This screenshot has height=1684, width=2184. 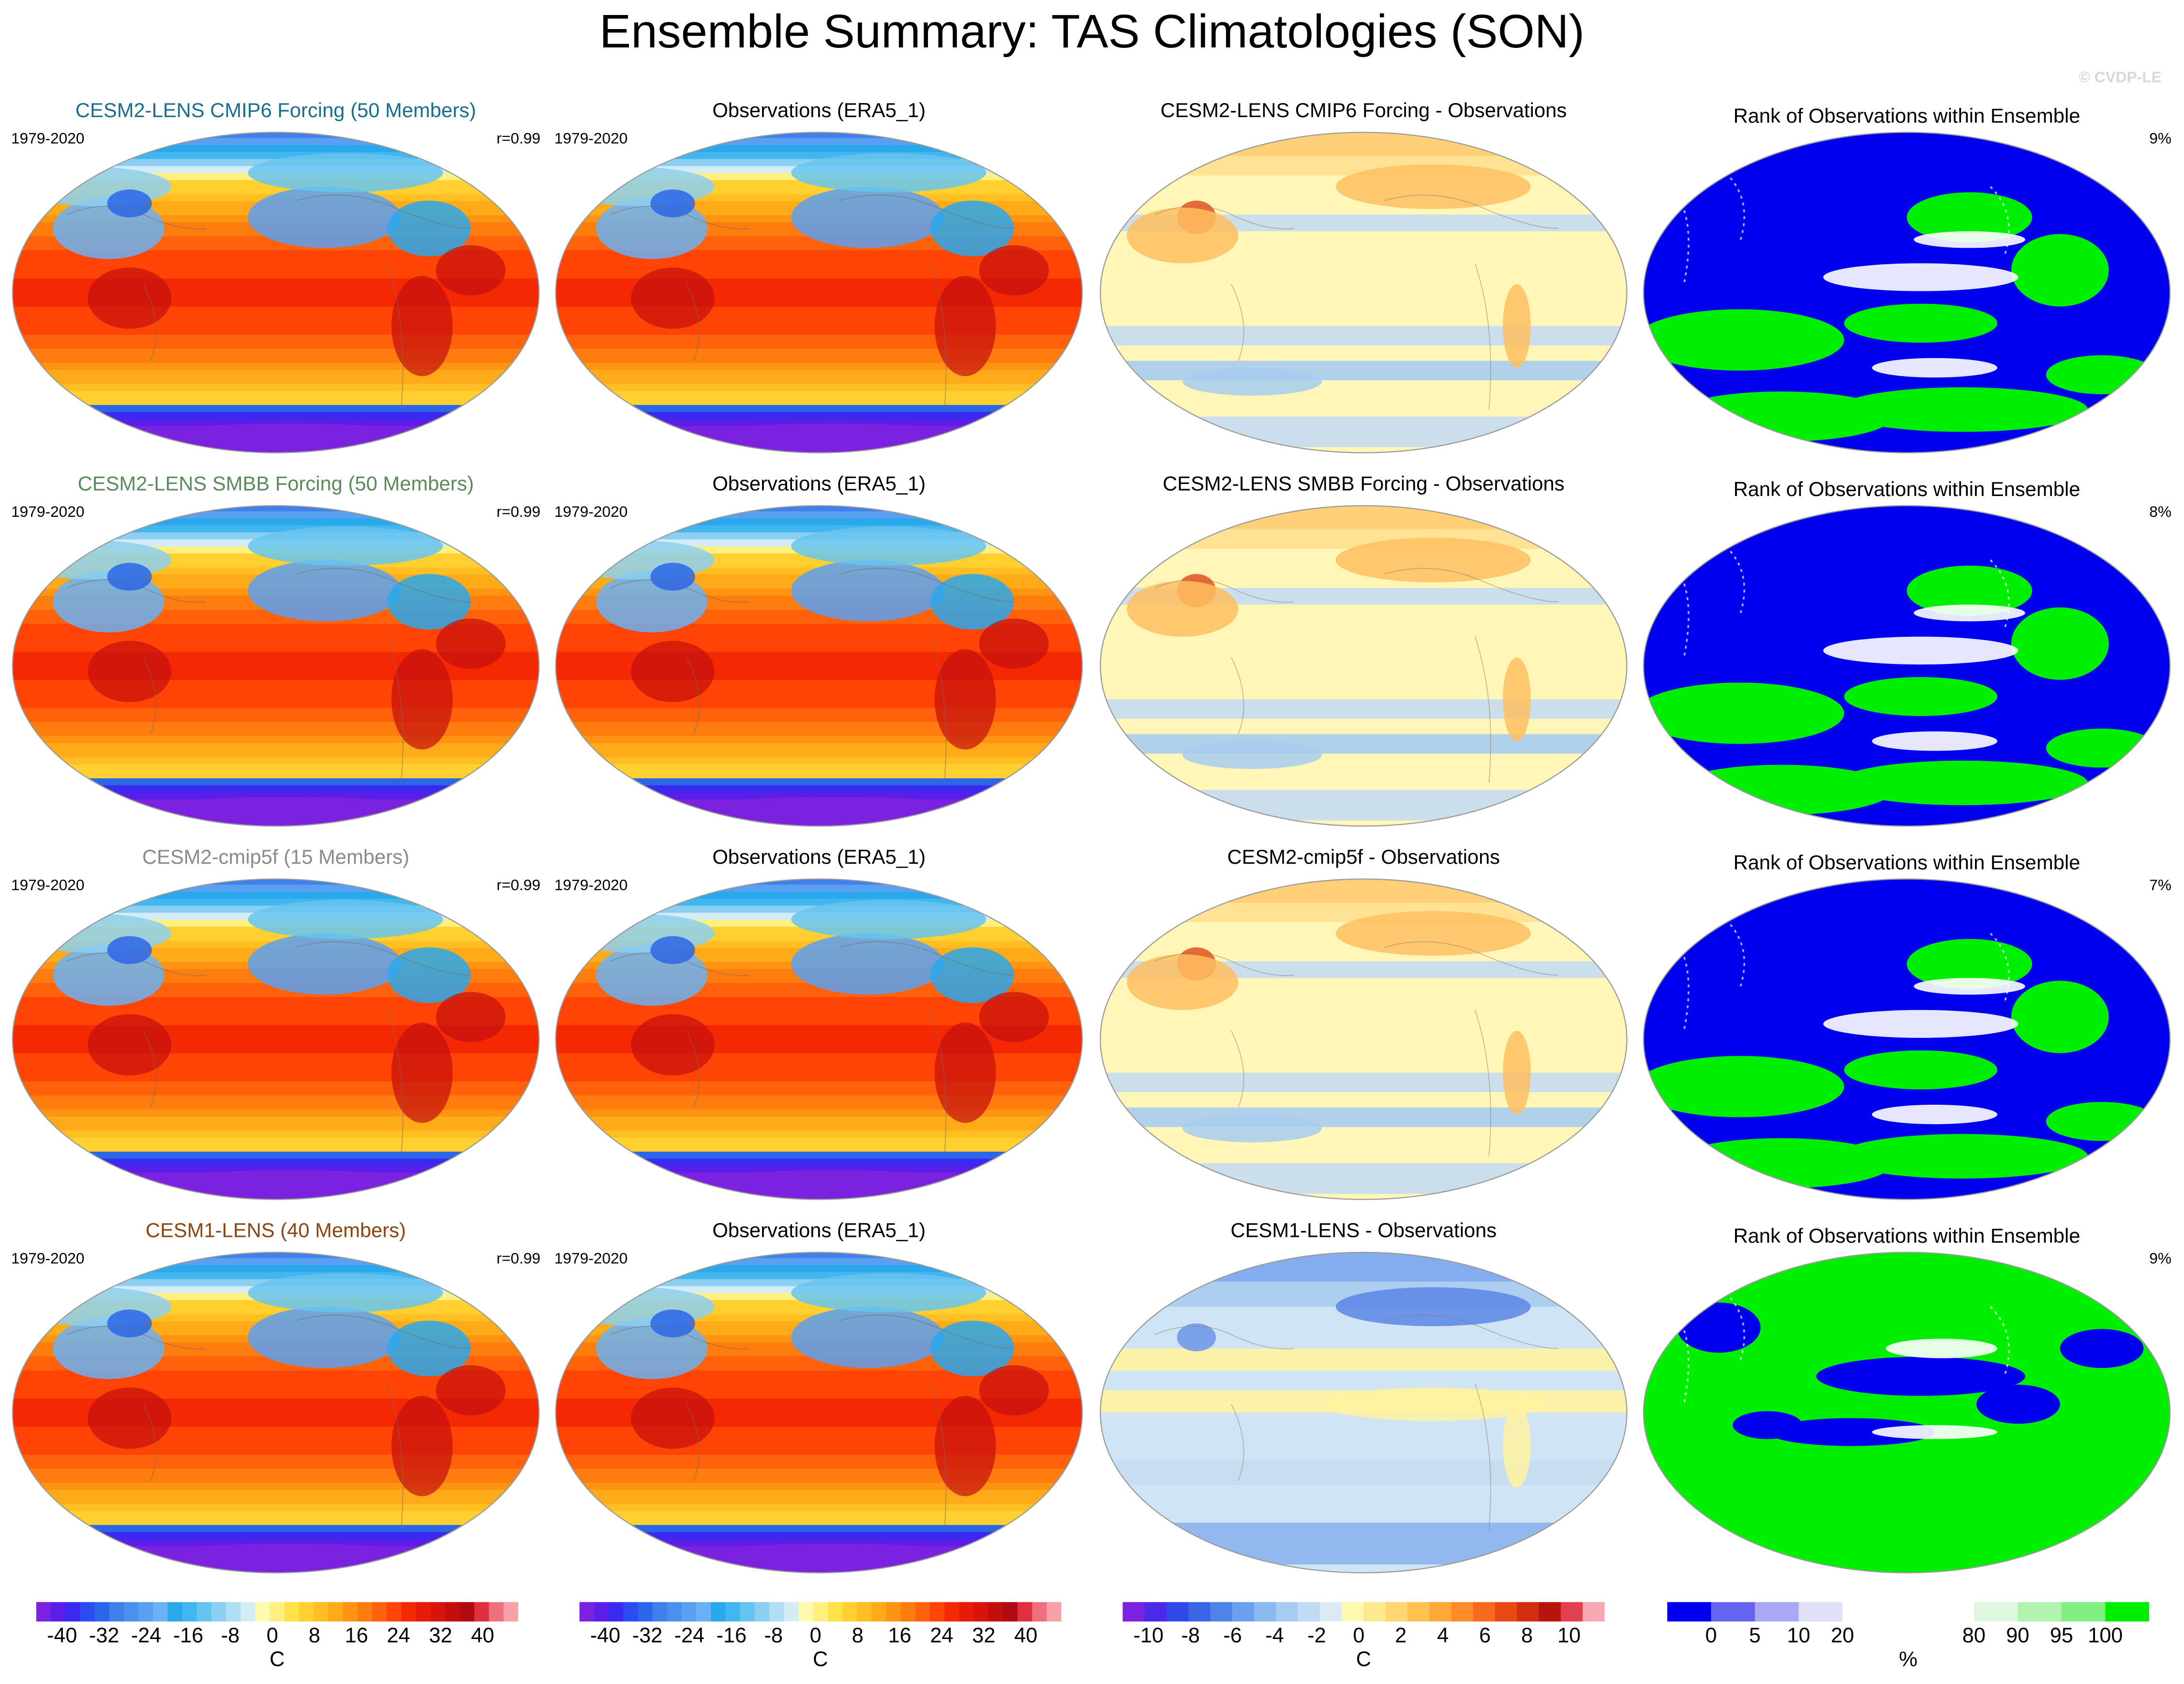 I want to click on colorbar-tick-label: -2, so click(x=1317, y=1636).